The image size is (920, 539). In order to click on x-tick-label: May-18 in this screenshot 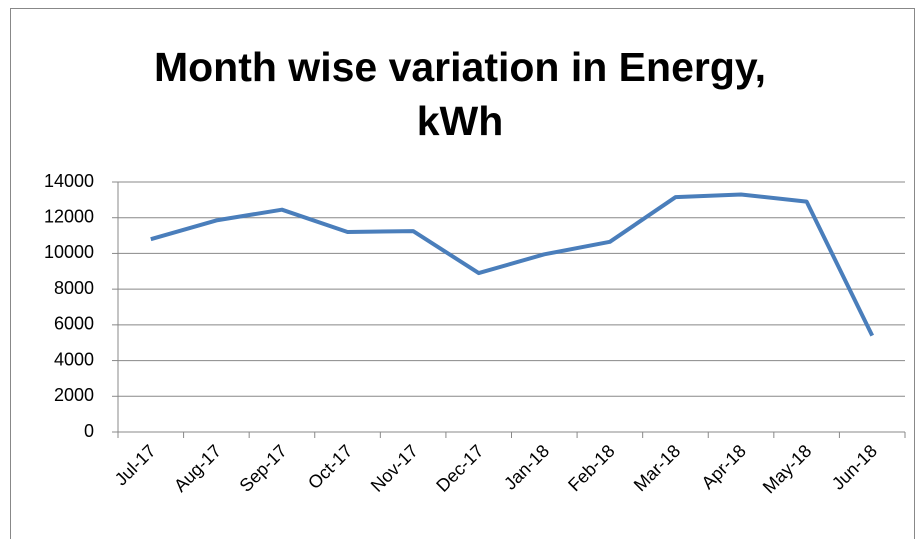, I will do `click(787, 469)`.